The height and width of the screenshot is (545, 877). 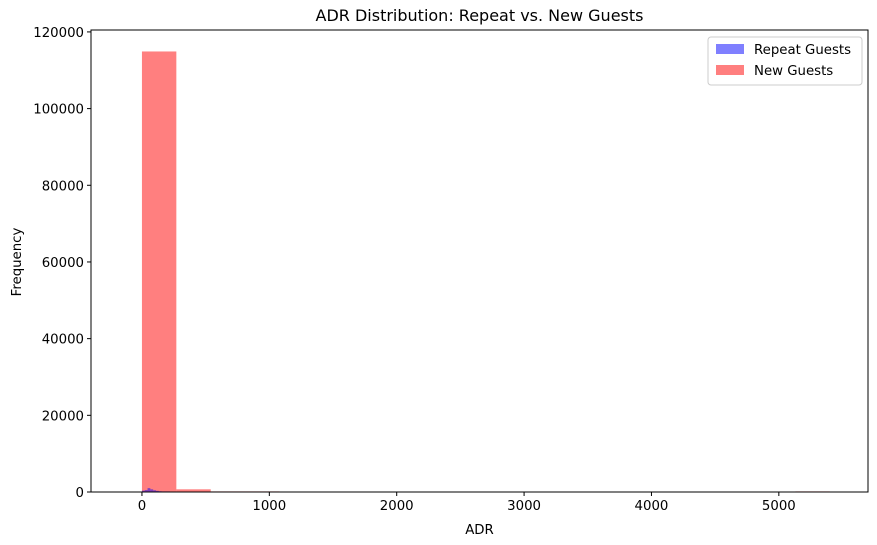 What do you see at coordinates (397, 506) in the screenshot?
I see `x-tick-label: 2000` at bounding box center [397, 506].